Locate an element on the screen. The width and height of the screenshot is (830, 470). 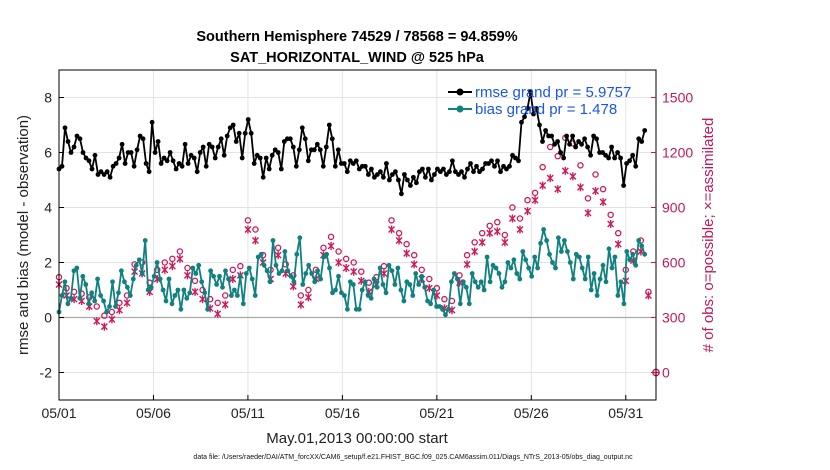
legend-bias-marker is located at coordinates (460, 109).